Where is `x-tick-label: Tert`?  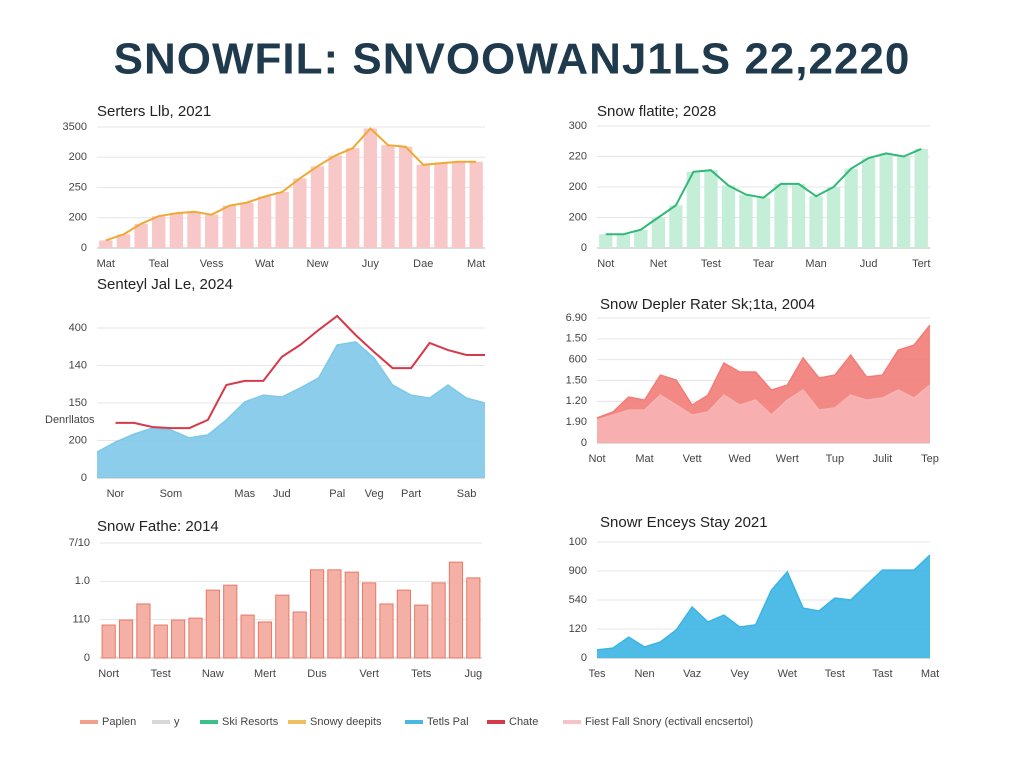 x-tick-label: Tert is located at coordinates (921, 264).